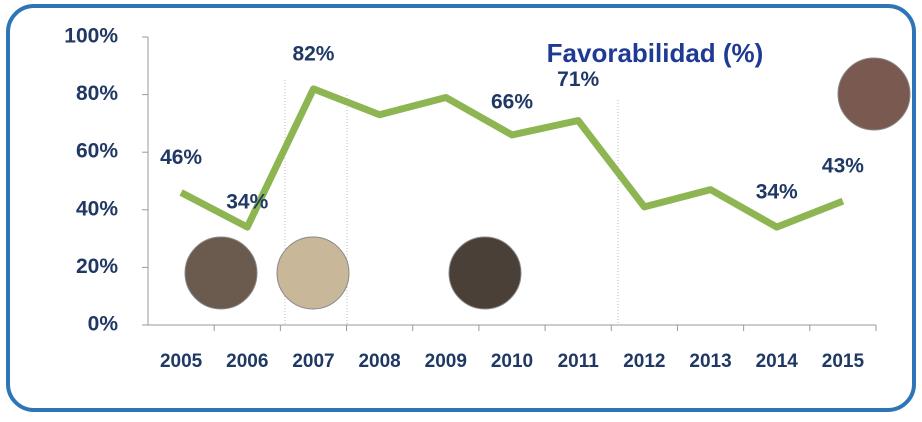  Describe the element at coordinates (181, 157) in the screenshot. I see `data-label: 46%` at that location.